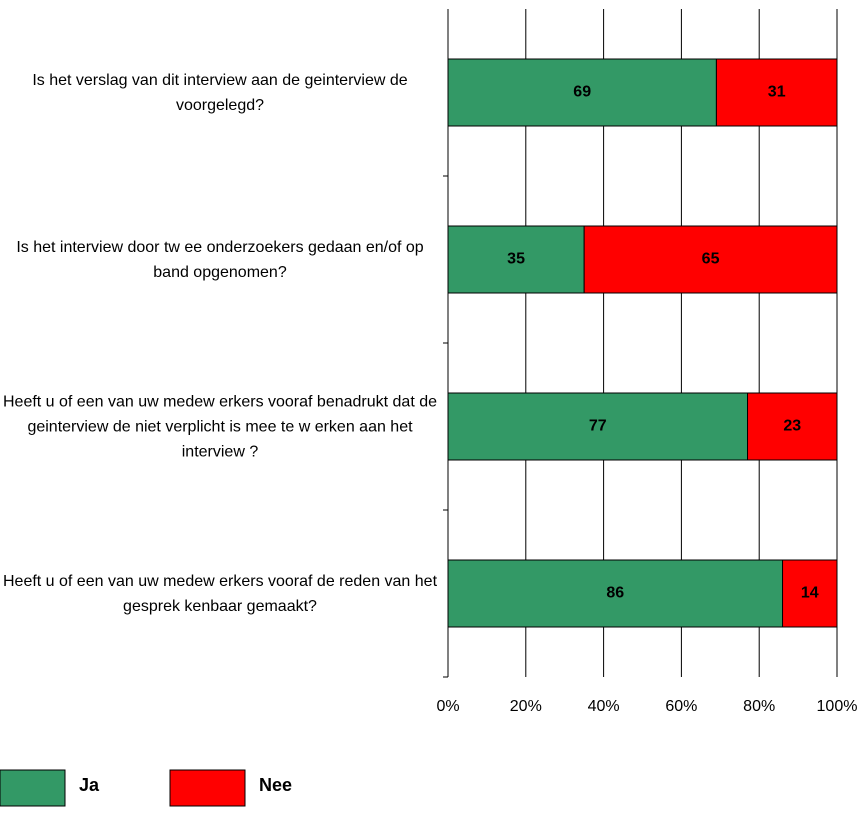 Image resolution: width=867 pixels, height=823 pixels. Describe the element at coordinates (526, 706) in the screenshot. I see `x-tick-label: 20%` at that location.